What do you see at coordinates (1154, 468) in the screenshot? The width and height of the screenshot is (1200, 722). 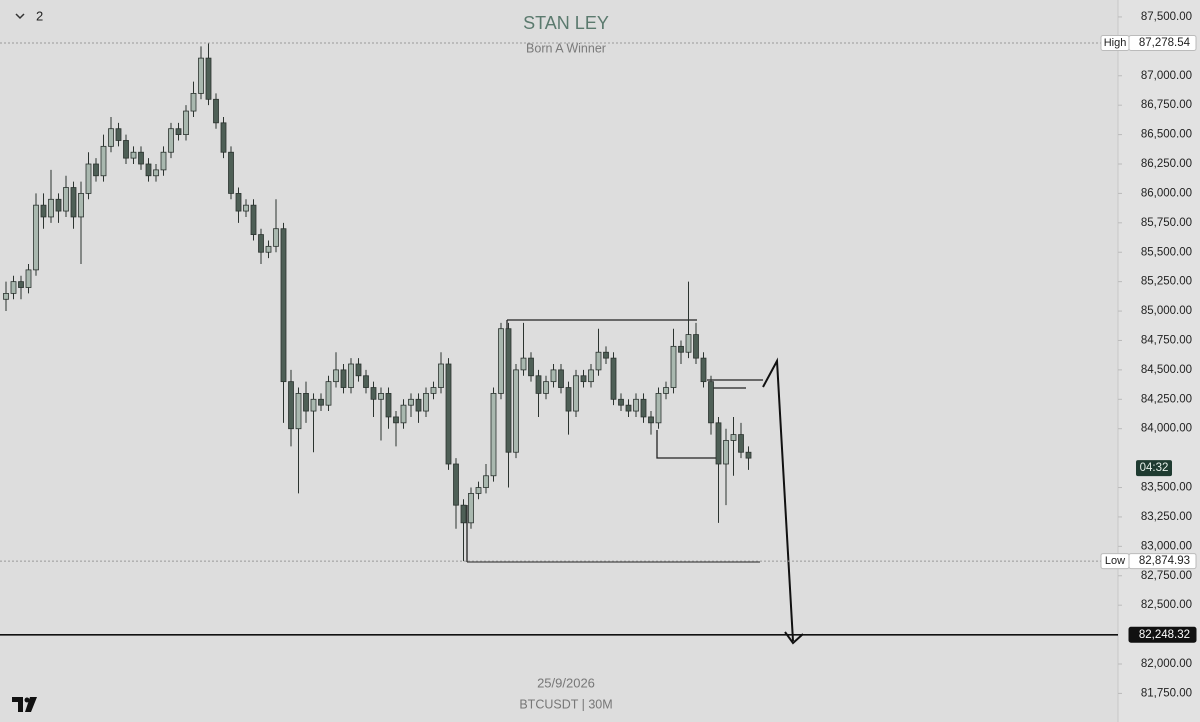 I see `countdown-badge` at bounding box center [1154, 468].